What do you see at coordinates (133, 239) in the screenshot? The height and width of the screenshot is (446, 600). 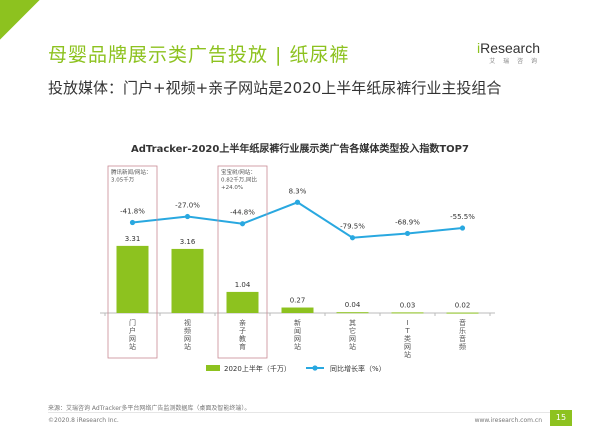 I see `bar-value-label-0: 3.31` at bounding box center [133, 239].